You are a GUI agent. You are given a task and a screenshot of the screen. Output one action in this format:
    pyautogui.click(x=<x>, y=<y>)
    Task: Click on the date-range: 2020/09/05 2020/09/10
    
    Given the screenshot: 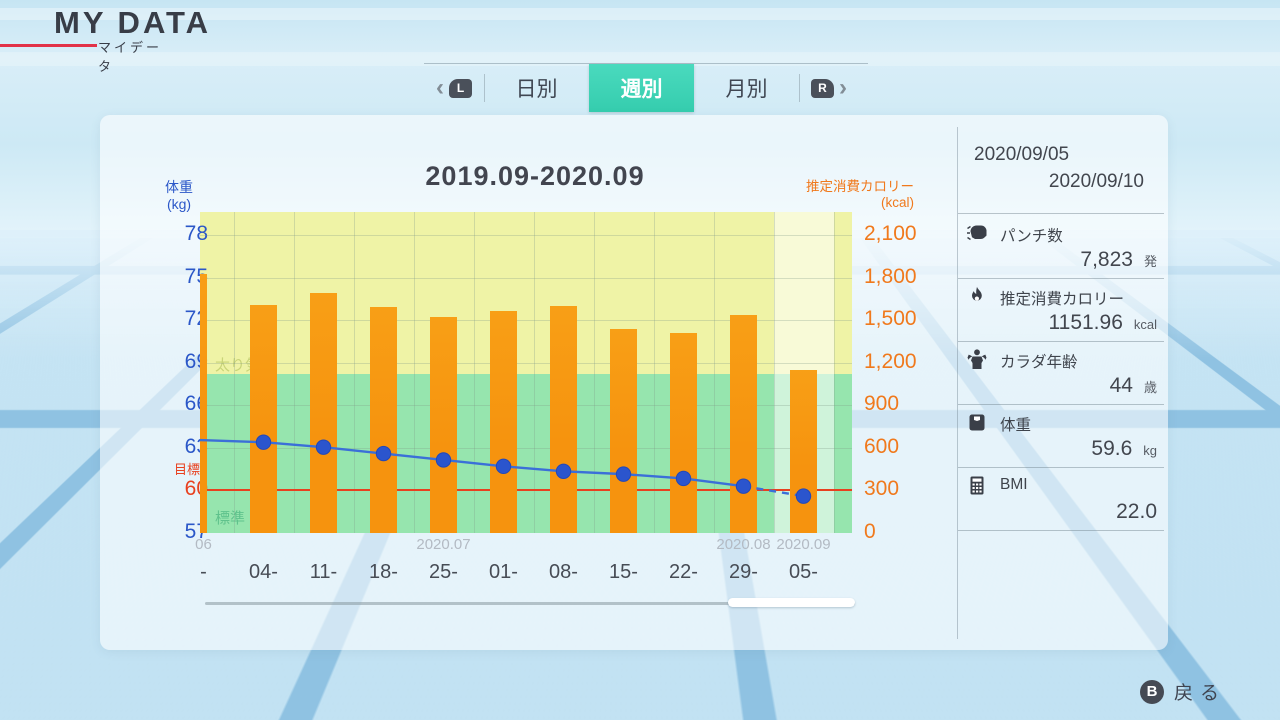 What is the action you would take?
    pyautogui.click(x=1058, y=168)
    